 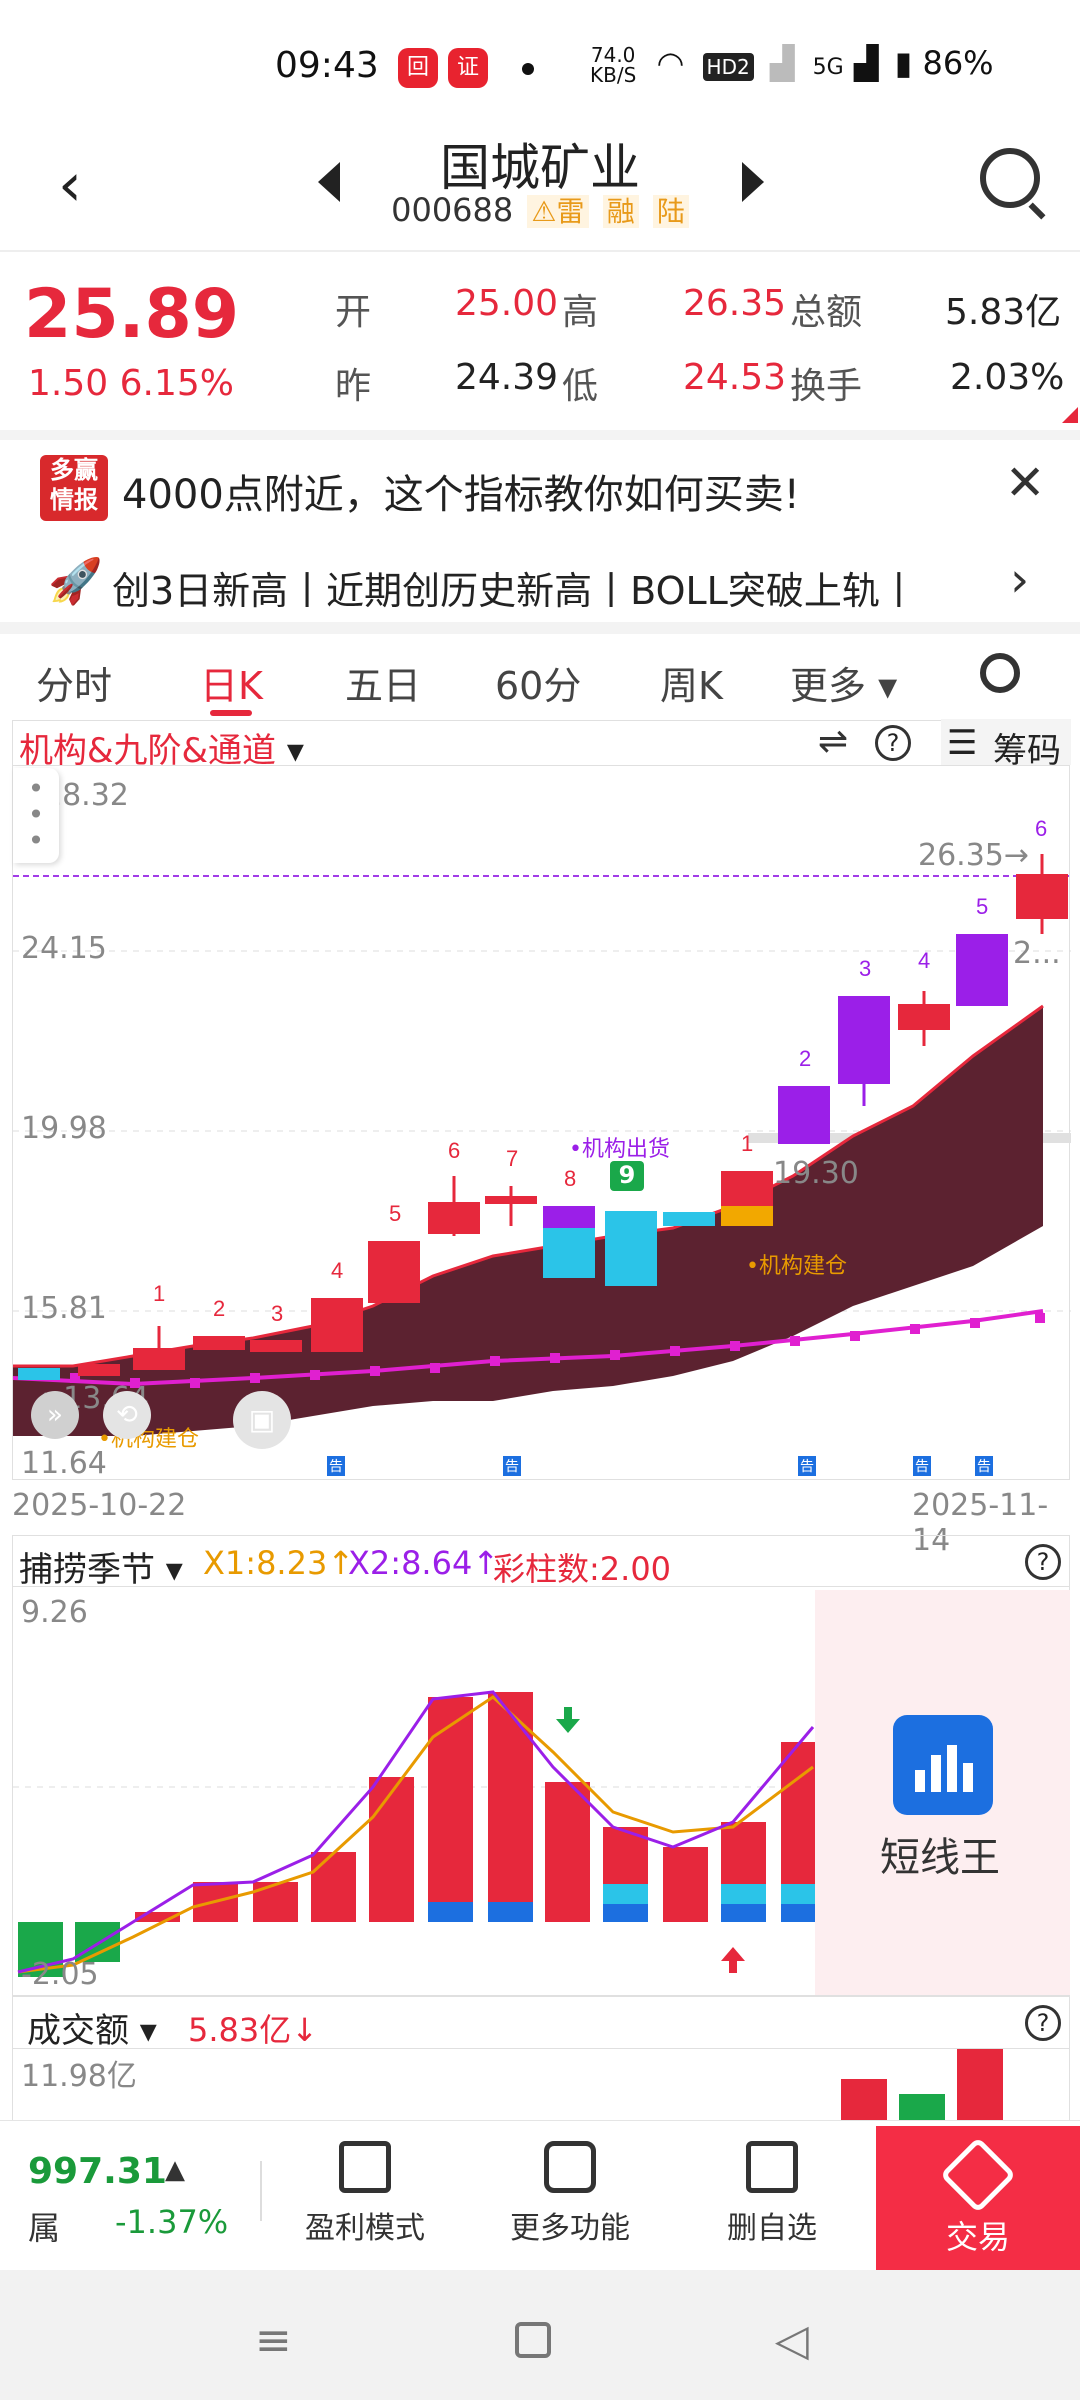 What do you see at coordinates (816, 1173) in the screenshot?
I see `mid-price-marker: 19.30` at bounding box center [816, 1173].